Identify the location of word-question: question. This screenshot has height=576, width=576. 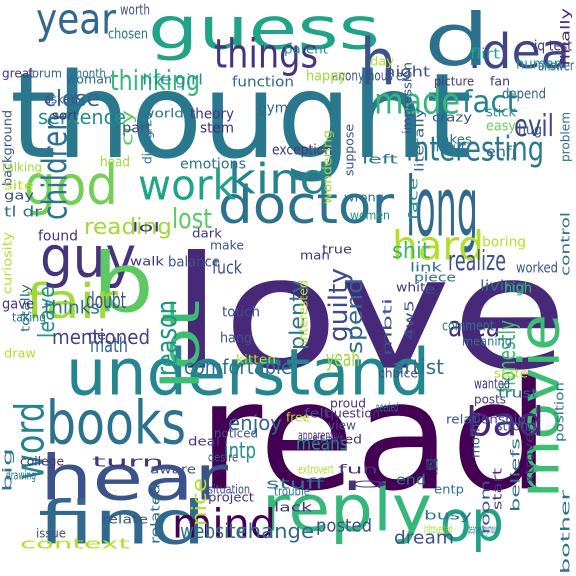
(353, 413).